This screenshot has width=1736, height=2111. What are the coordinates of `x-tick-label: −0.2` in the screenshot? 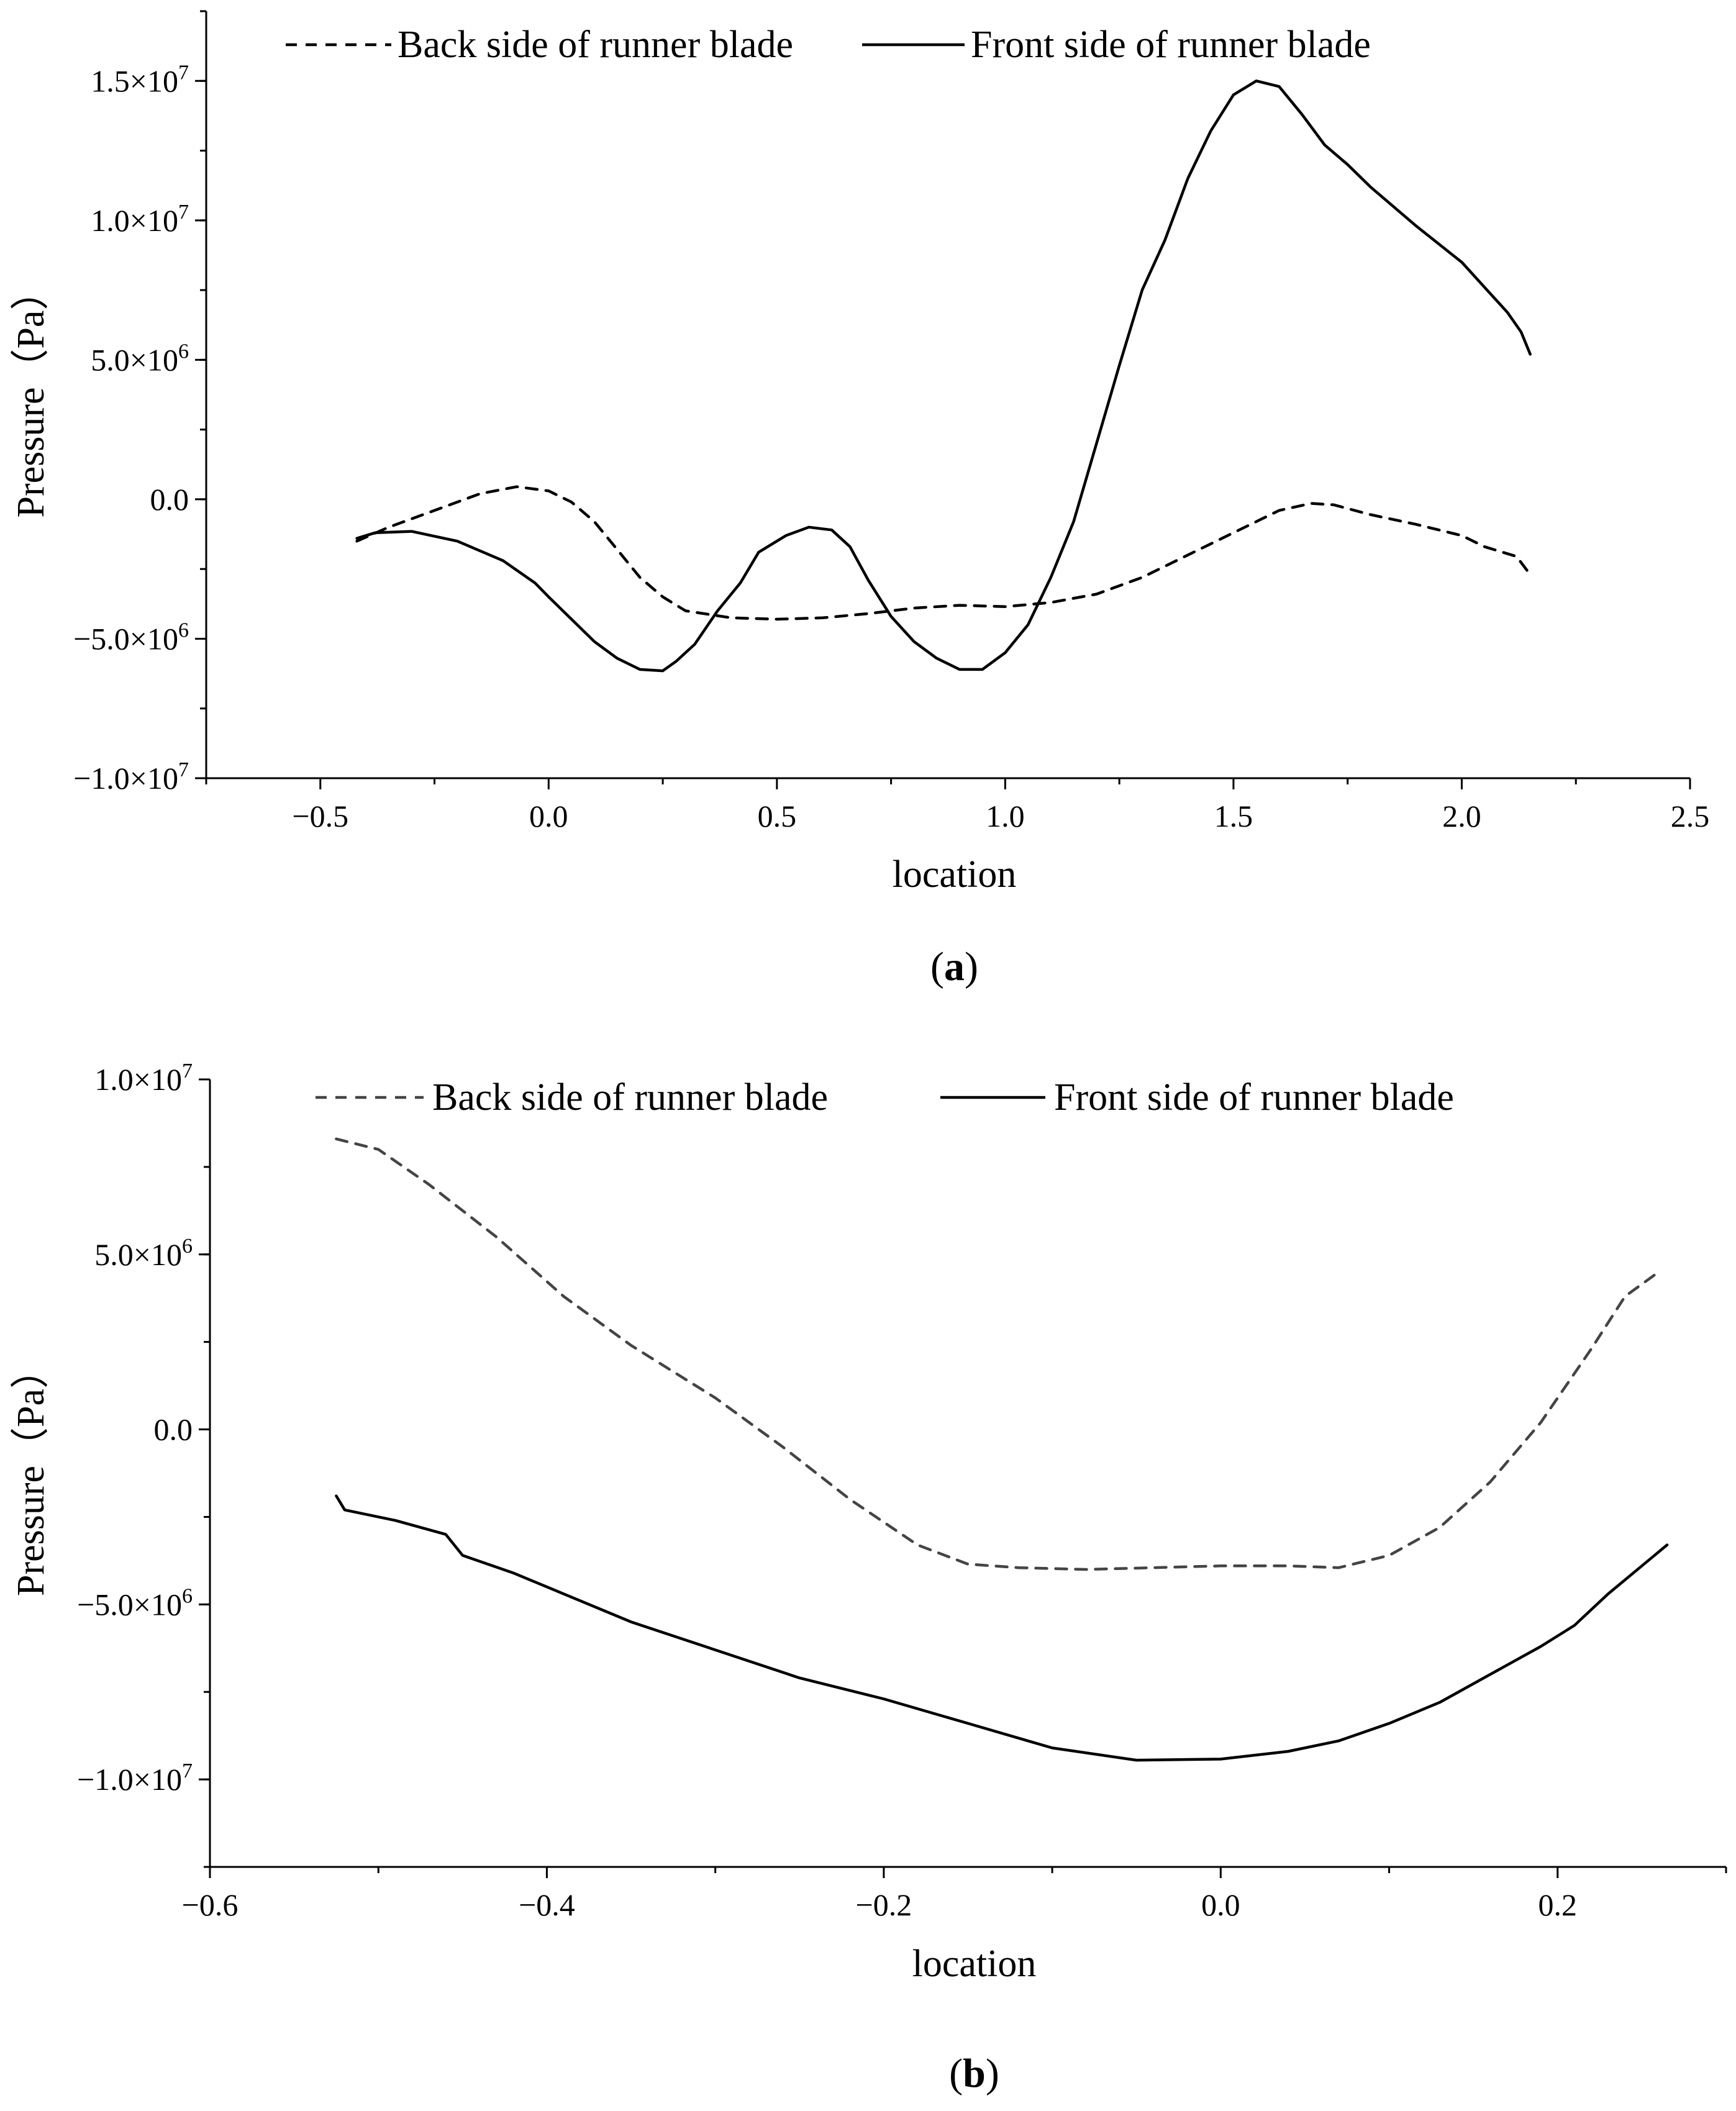 It's located at (884, 1904).